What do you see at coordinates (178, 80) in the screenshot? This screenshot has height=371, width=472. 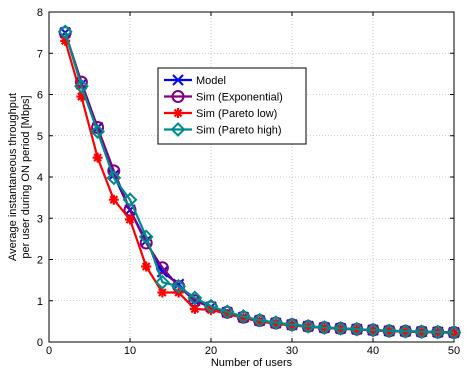 I see `data-point-x-marker` at bounding box center [178, 80].